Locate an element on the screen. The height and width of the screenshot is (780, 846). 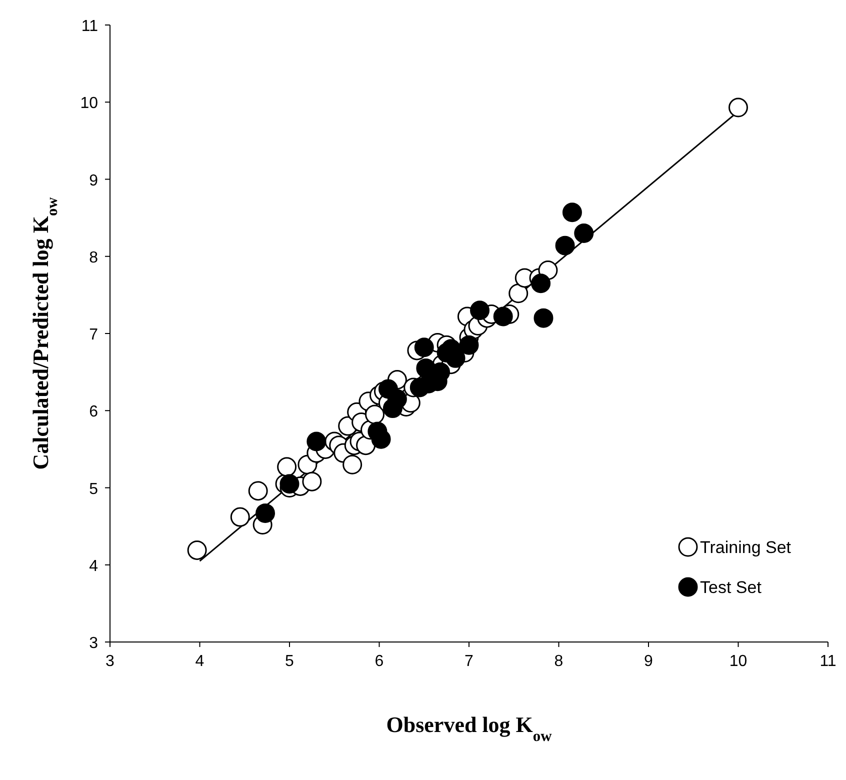
x-tick-label: 10 is located at coordinates (738, 661).